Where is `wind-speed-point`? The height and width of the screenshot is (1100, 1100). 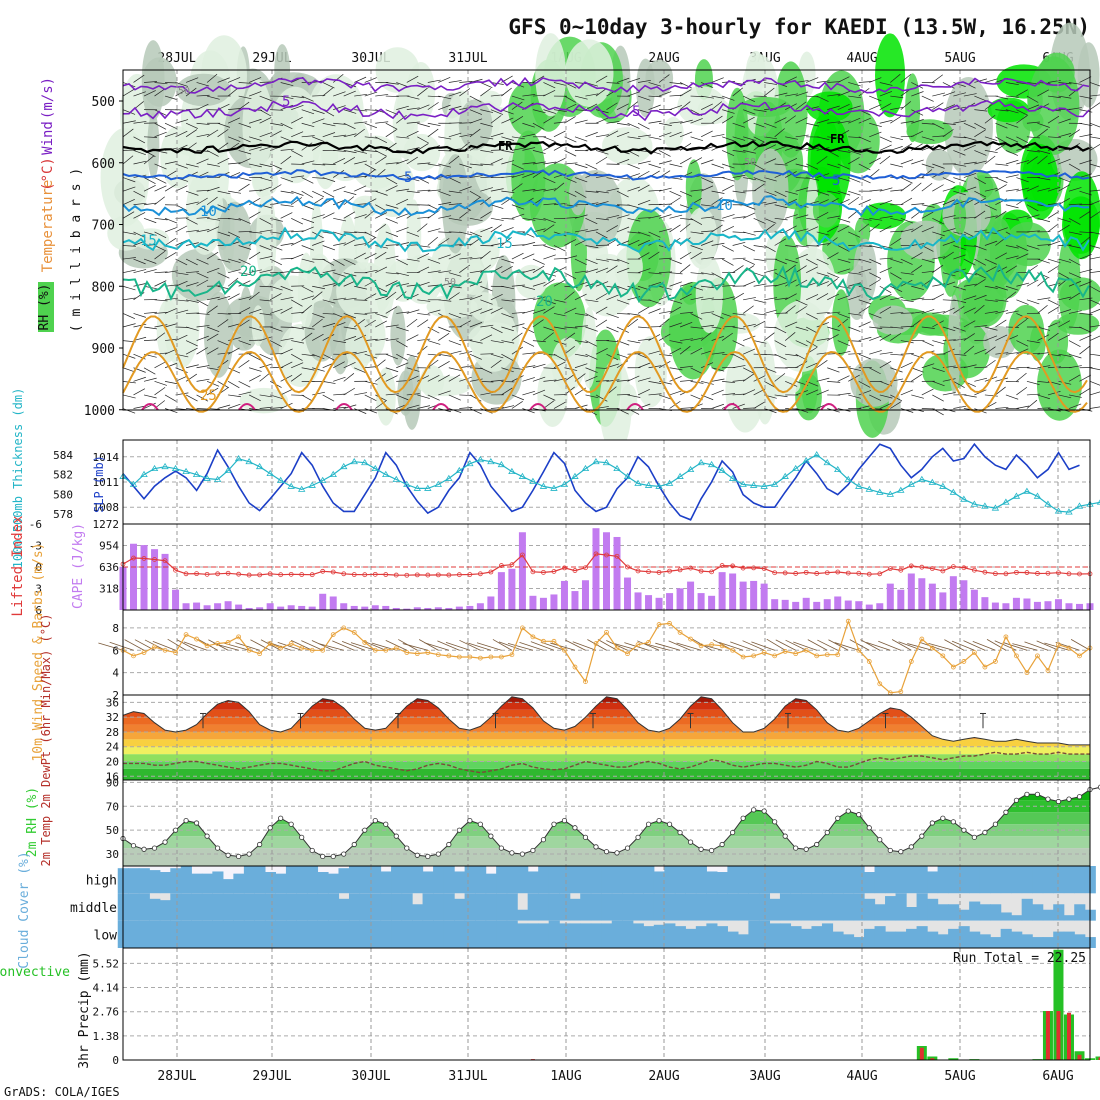 wind-speed-point is located at coordinates (207, 646).